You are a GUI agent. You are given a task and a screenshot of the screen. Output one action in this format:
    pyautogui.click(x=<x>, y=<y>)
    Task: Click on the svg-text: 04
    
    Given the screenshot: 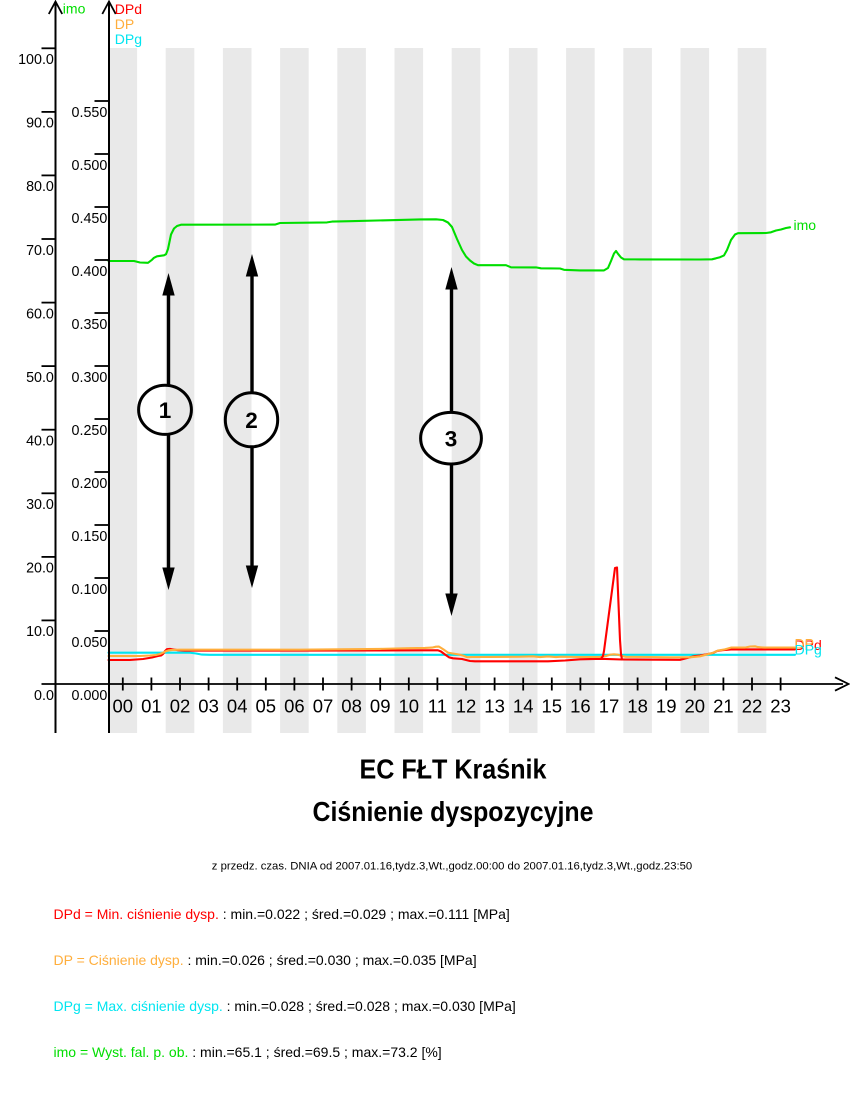 What is the action you would take?
    pyautogui.click(x=237, y=706)
    